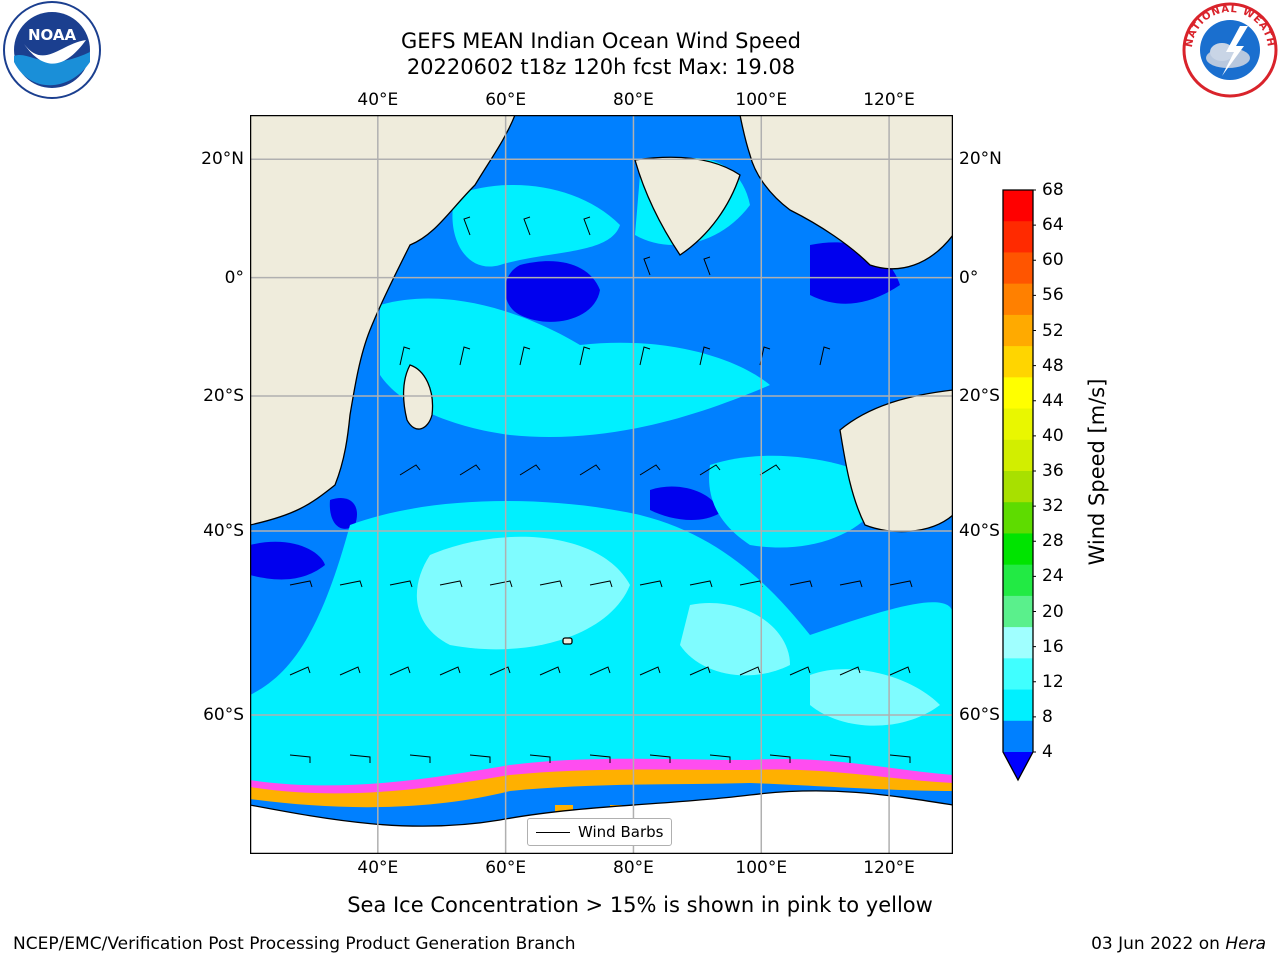 Image resolution: width=1280 pixels, height=960 pixels. Describe the element at coordinates (1047, 752) in the screenshot. I see `colorbar-tick-4: 4` at that location.